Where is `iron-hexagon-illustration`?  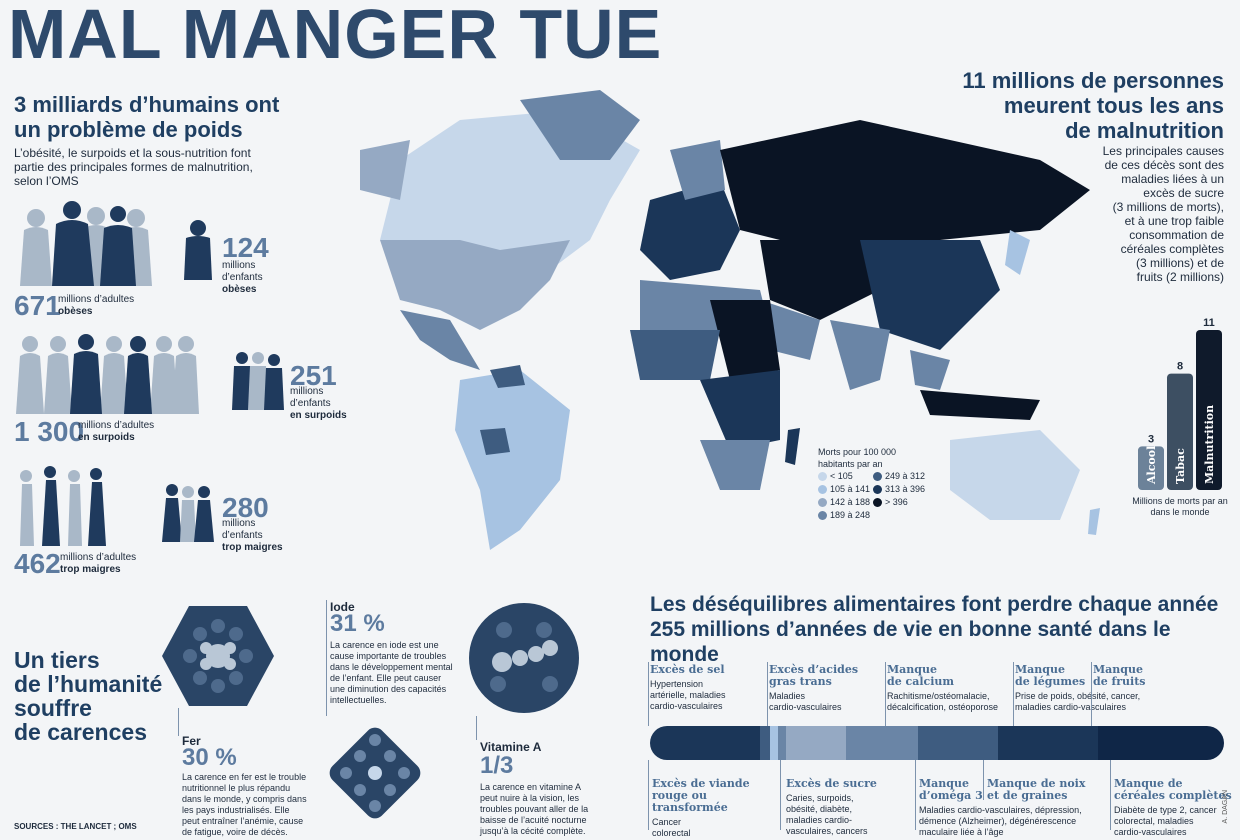
iron-hexagon-illustration is located at coordinates (218, 656).